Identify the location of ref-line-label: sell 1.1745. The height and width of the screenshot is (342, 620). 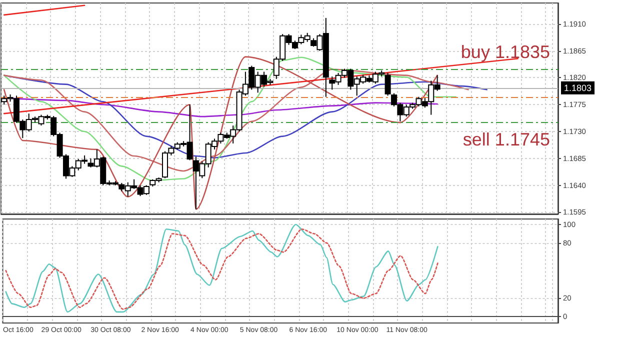
(506, 140).